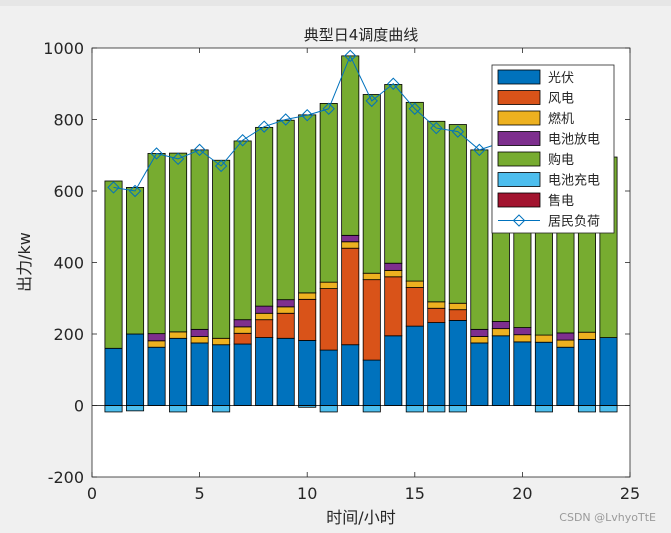 This screenshot has height=533, width=671. I want to click on chart-title: 典型日4调度曲线, so click(361, 35).